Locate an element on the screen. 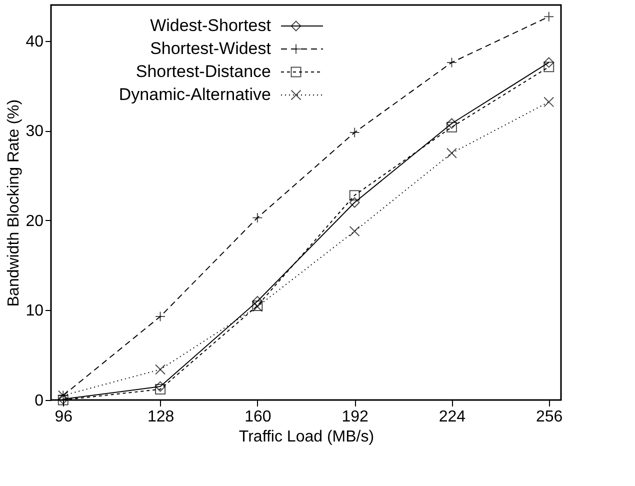 The height and width of the screenshot is (486, 635). y-tick-label: 10 is located at coordinates (35, 311).